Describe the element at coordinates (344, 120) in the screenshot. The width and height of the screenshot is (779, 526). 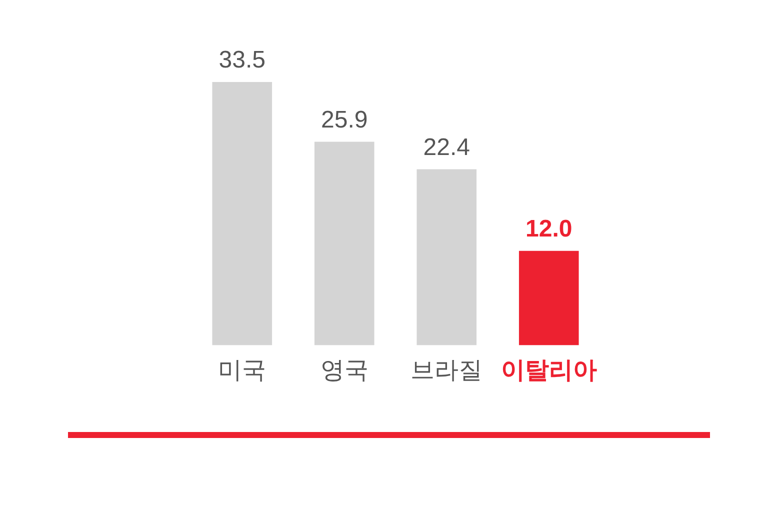
I see `data-label: 25.9` at that location.